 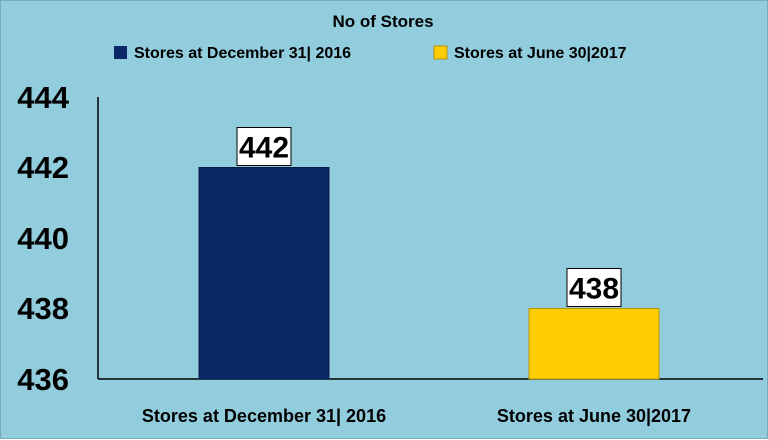 I want to click on x-tick-label: Stores at June 30|2017, so click(x=594, y=416).